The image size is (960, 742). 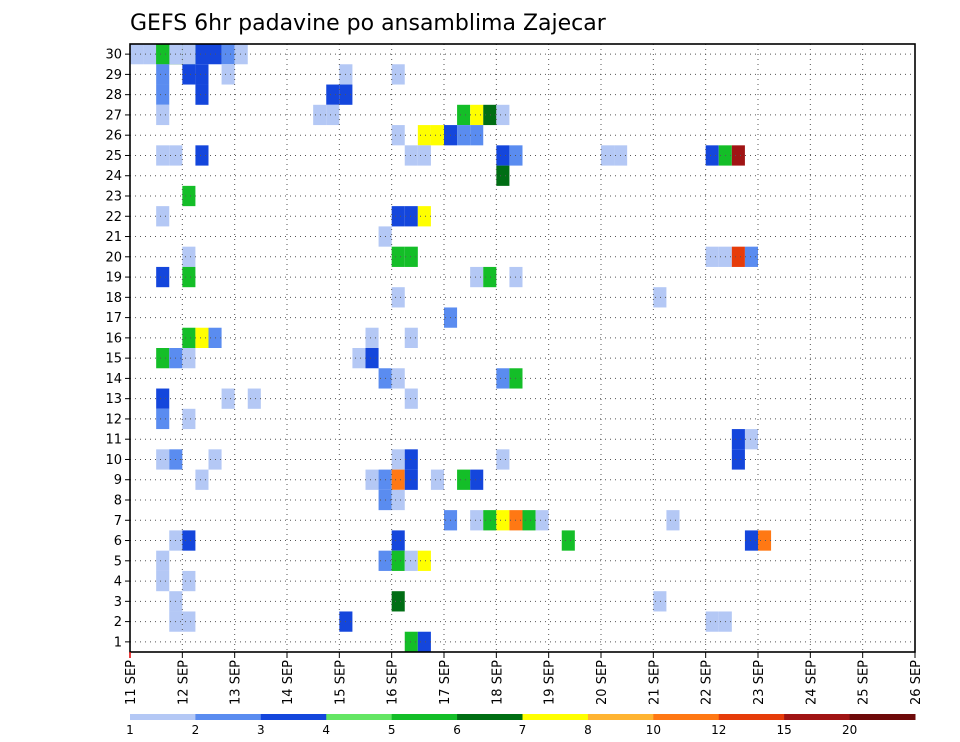 I want to click on legend-label: 10, so click(x=653, y=730).